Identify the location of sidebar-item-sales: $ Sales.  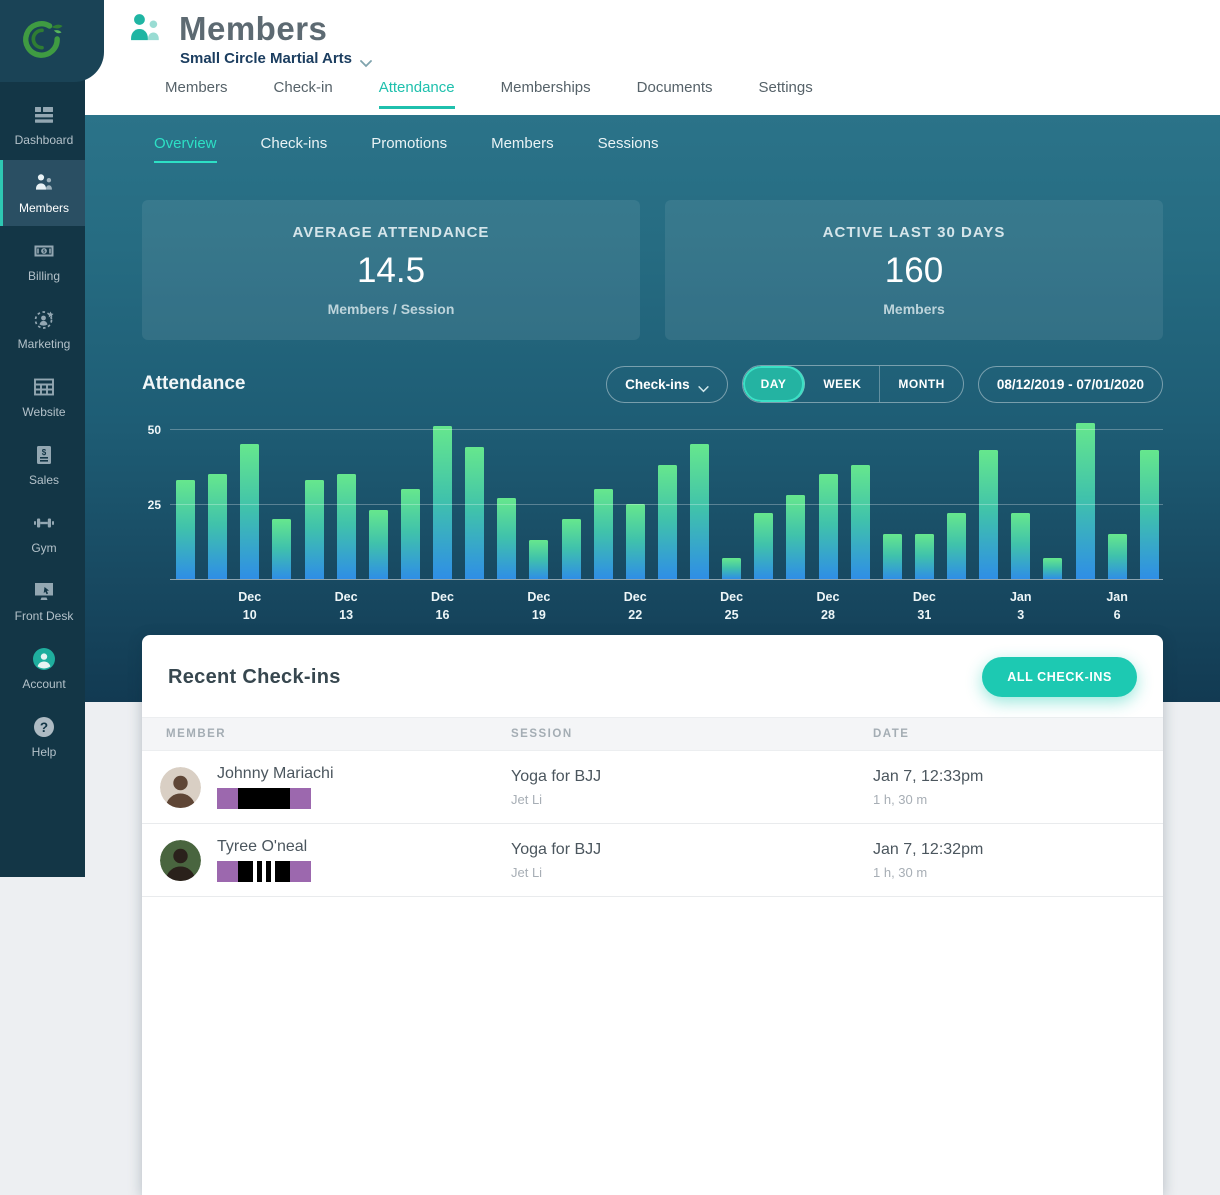
(42, 465).